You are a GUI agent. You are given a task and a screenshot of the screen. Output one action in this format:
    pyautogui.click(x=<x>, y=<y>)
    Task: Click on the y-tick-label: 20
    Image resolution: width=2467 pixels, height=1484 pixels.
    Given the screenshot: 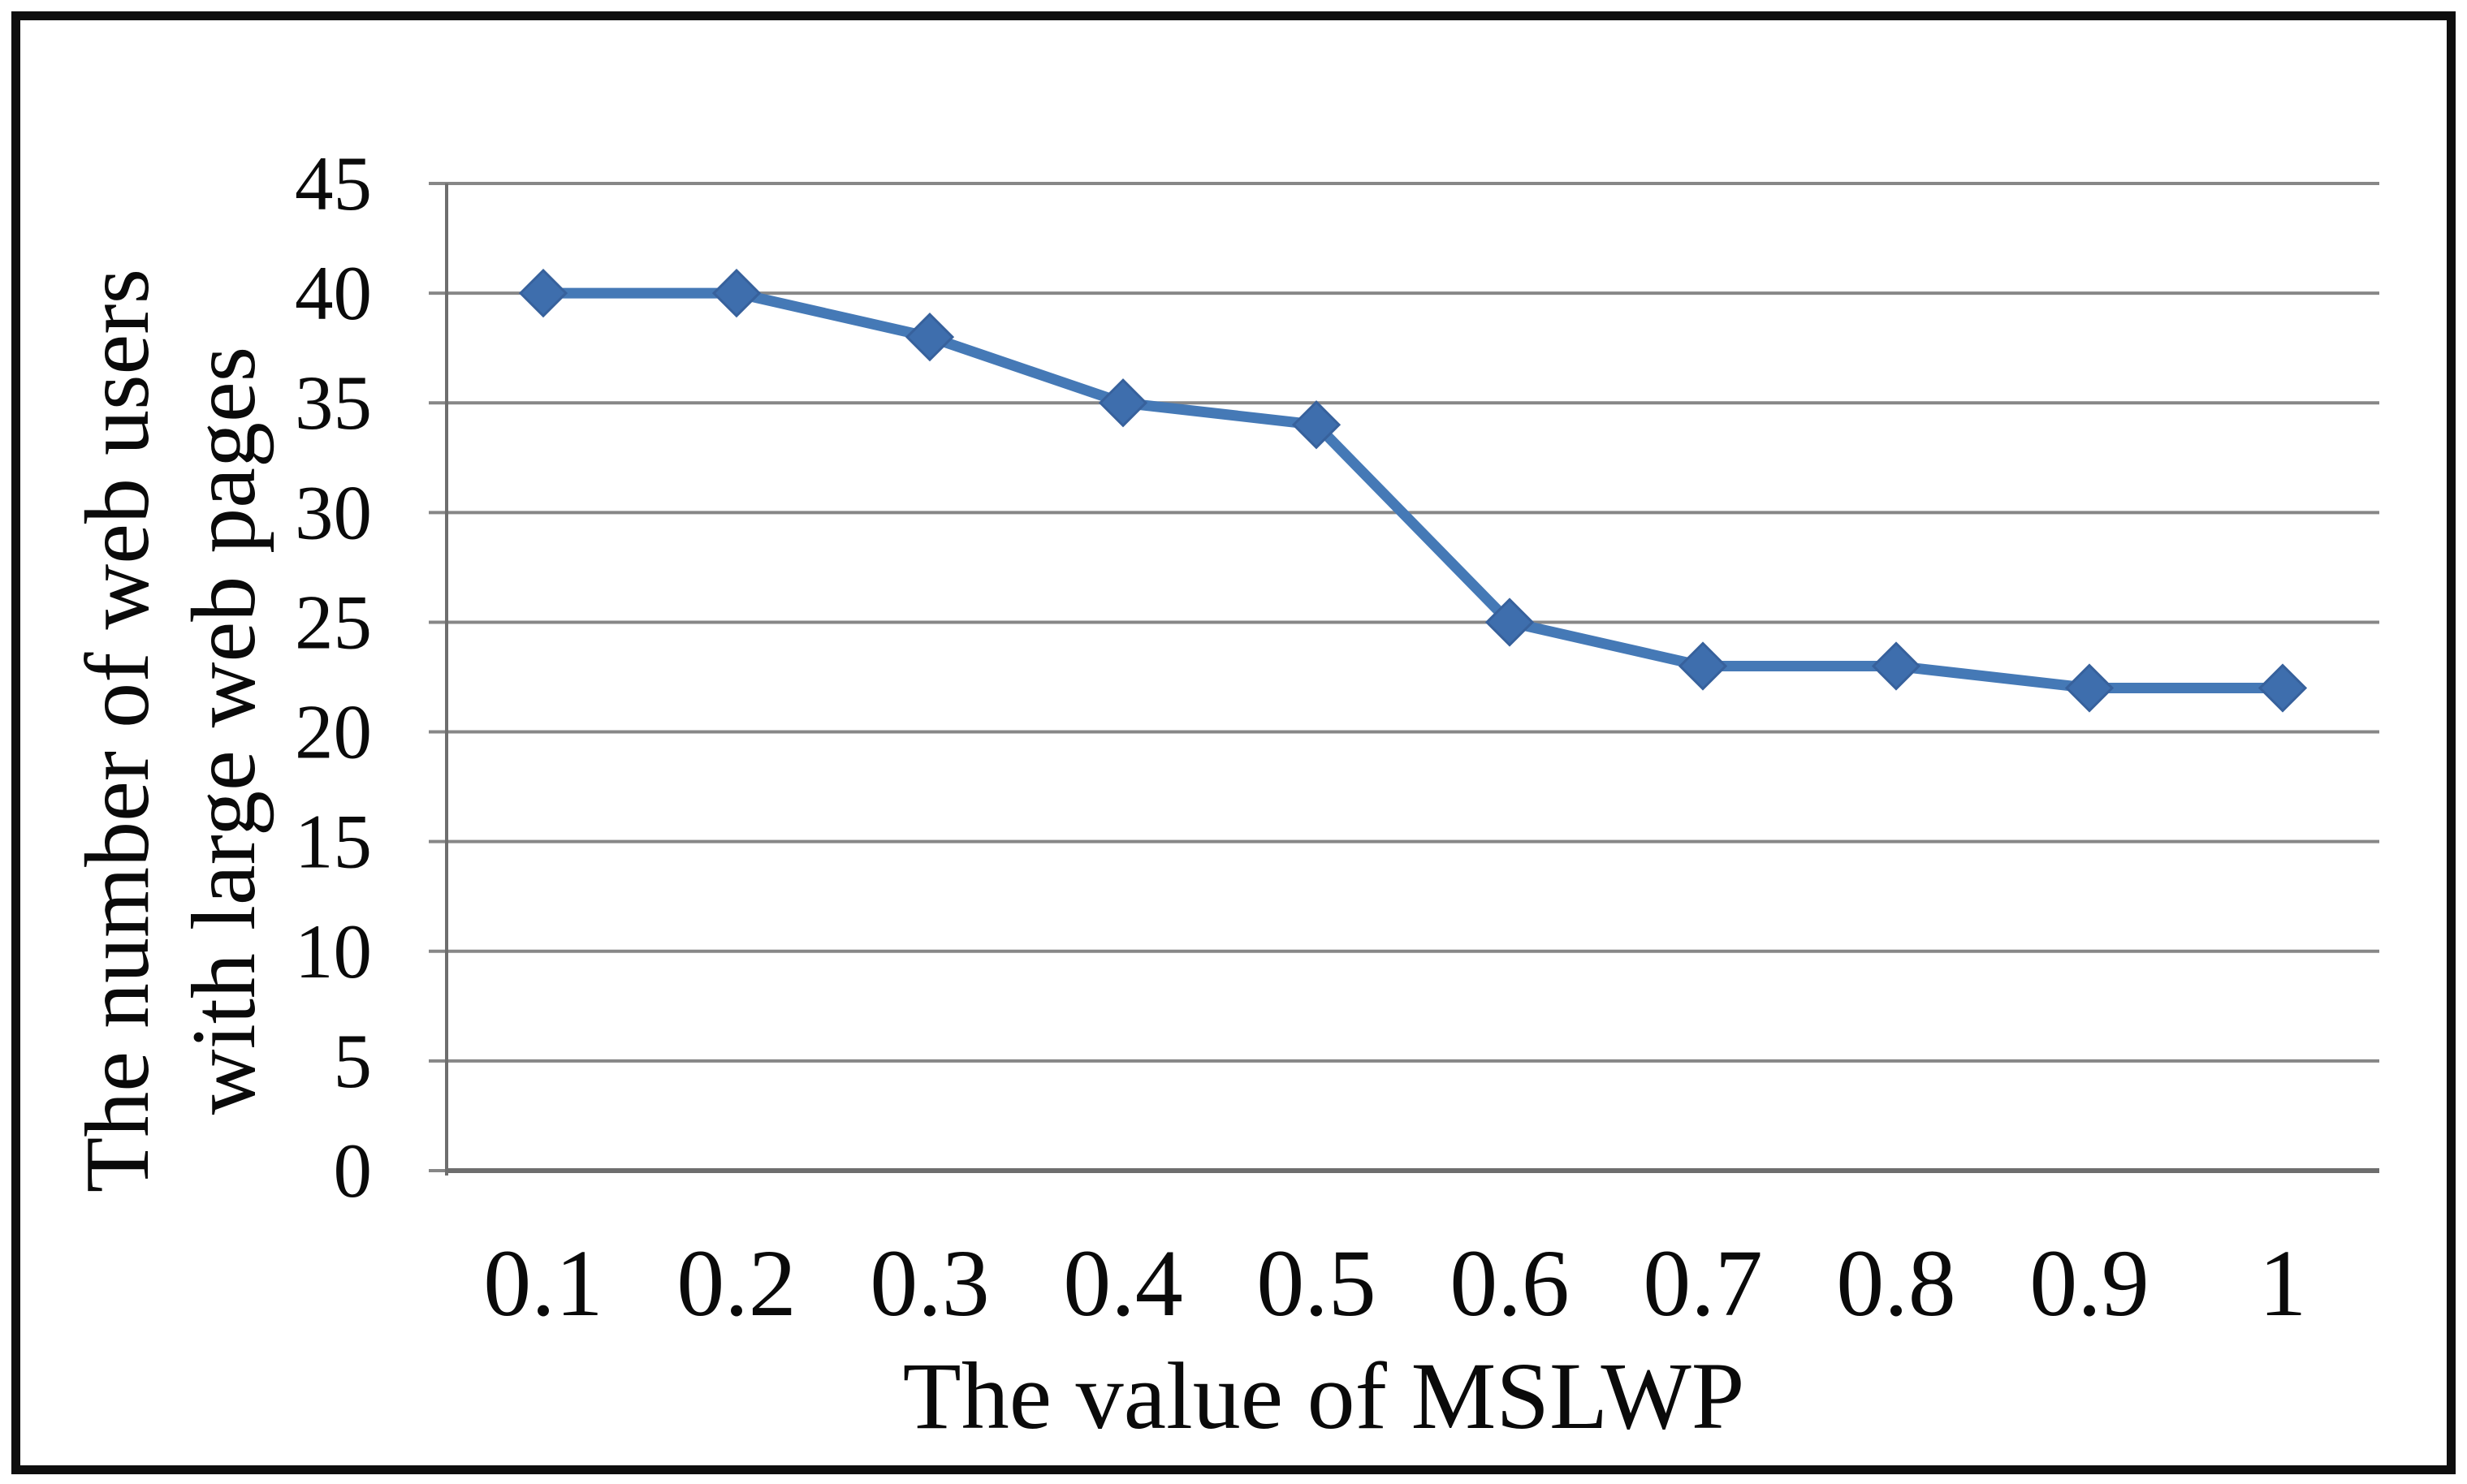 What is the action you would take?
    pyautogui.click(x=333, y=732)
    